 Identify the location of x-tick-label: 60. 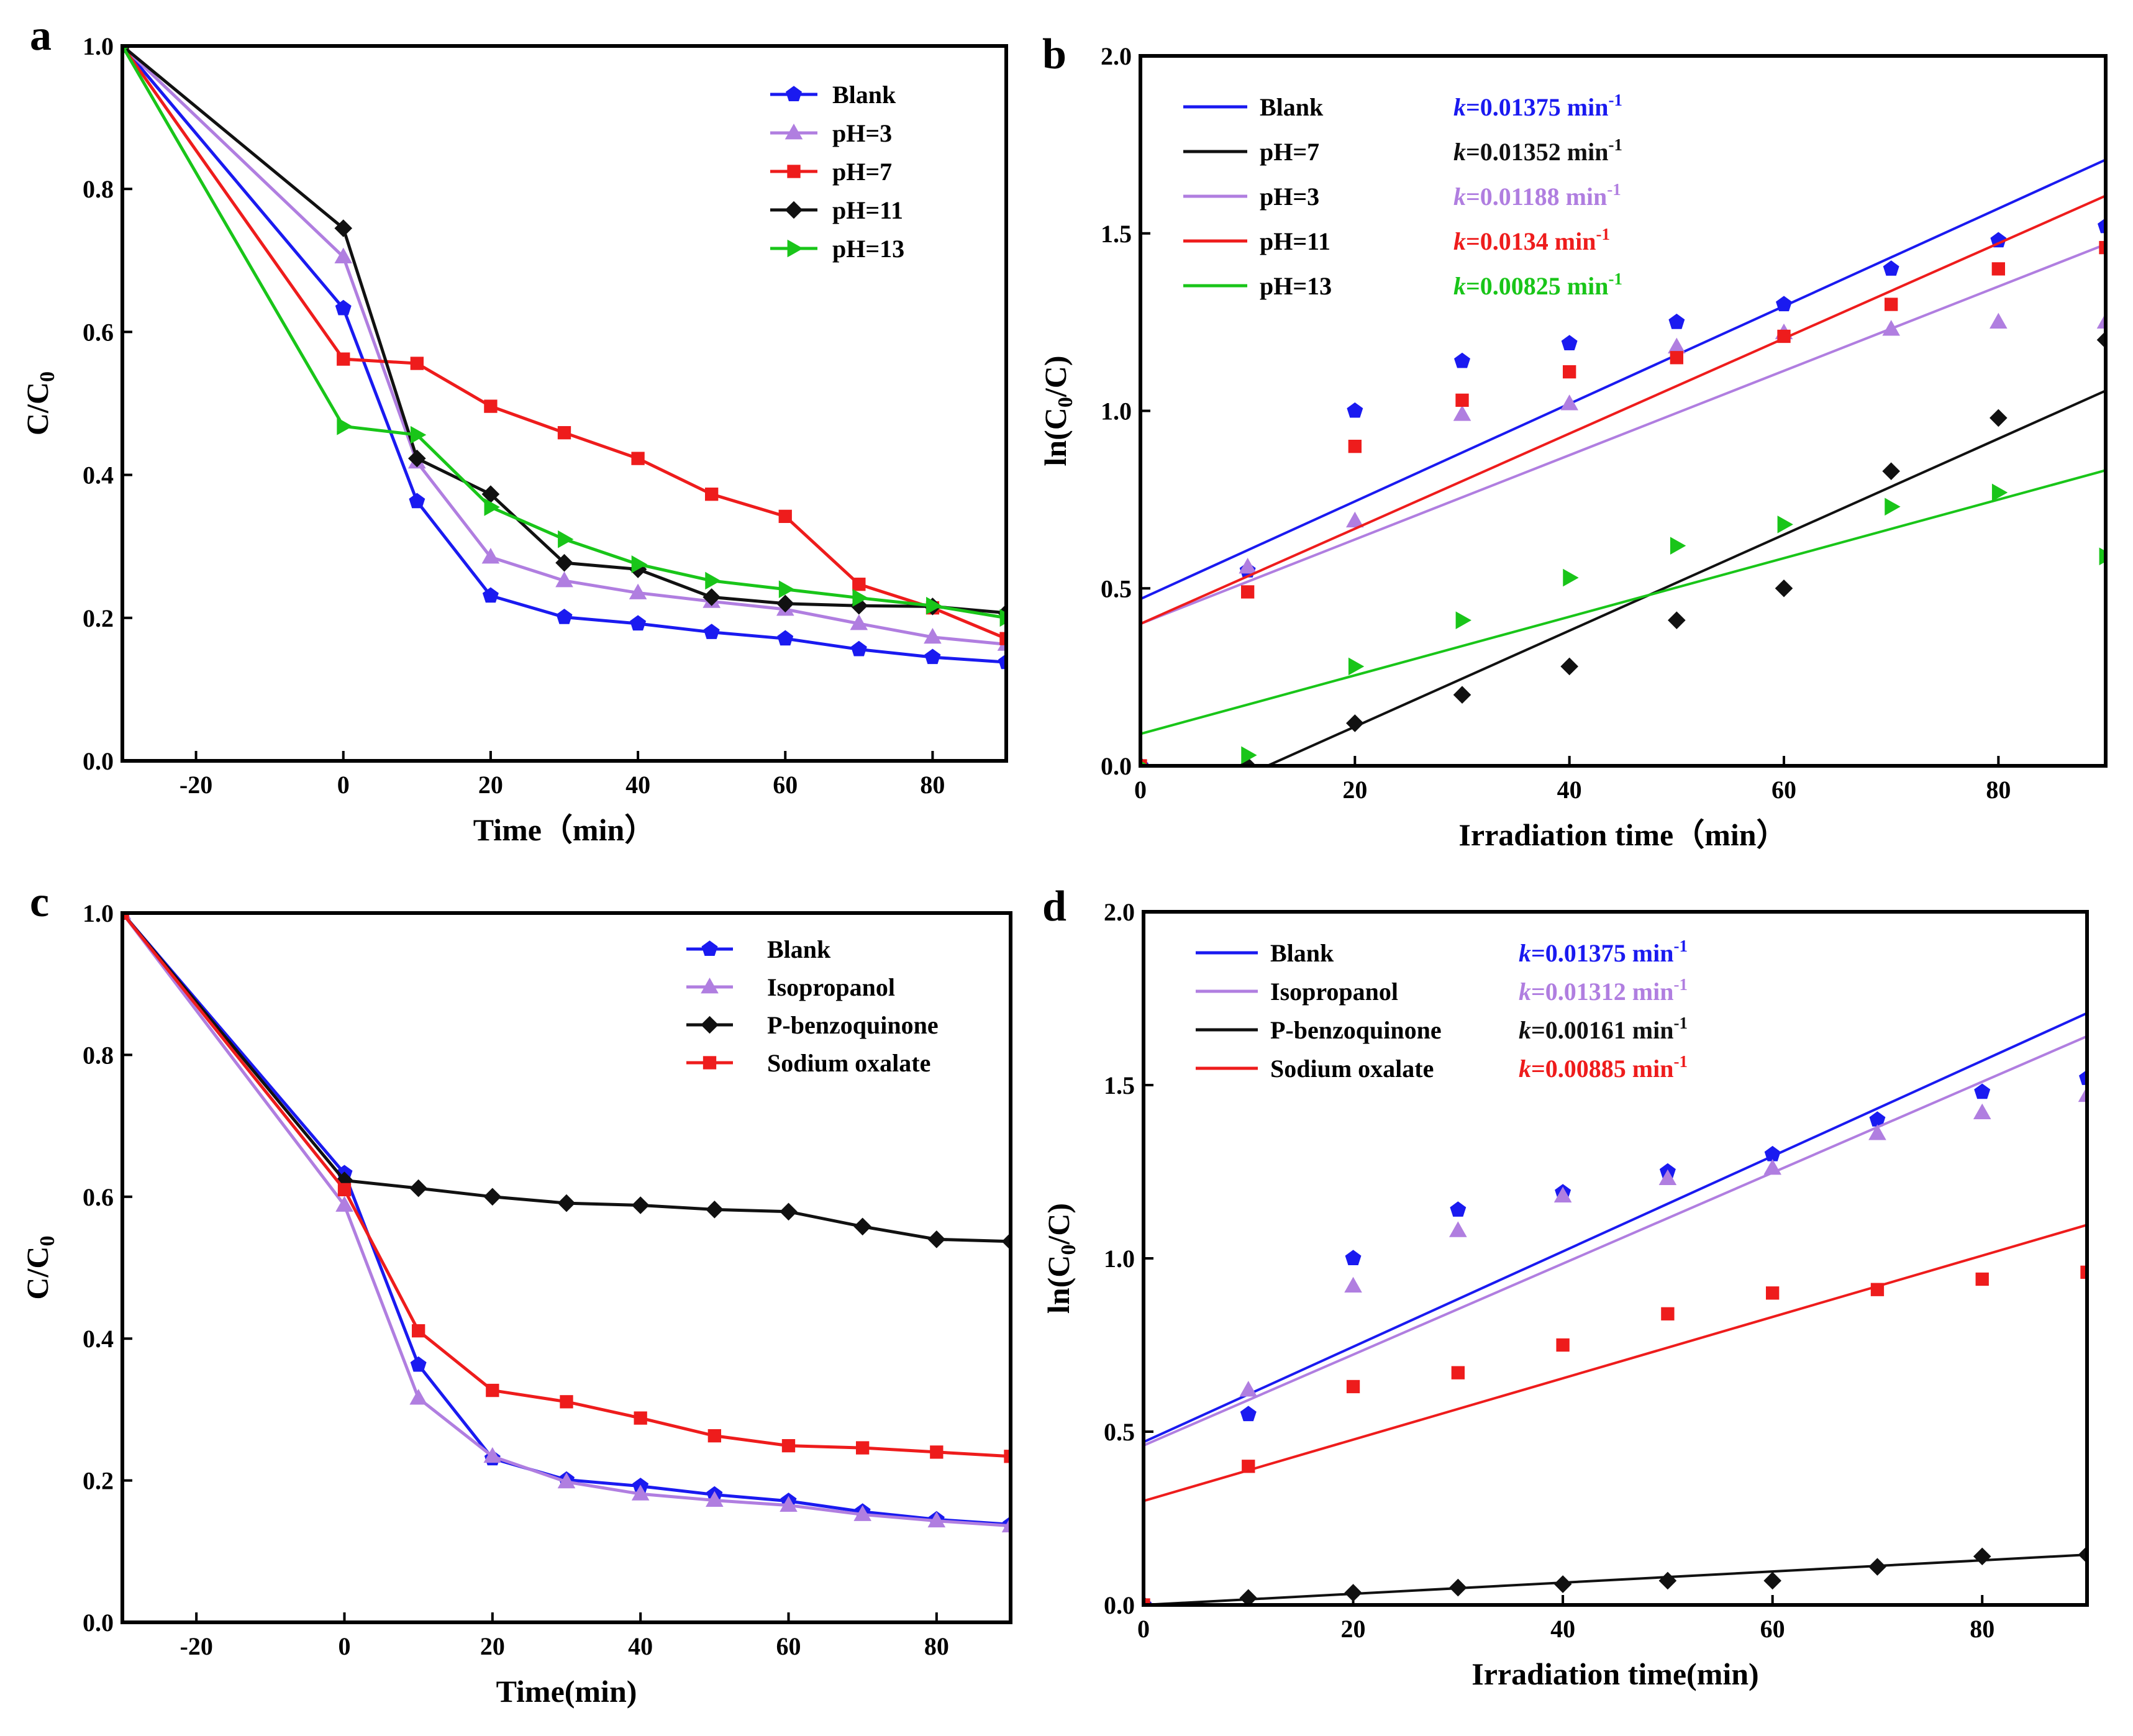
(786, 785).